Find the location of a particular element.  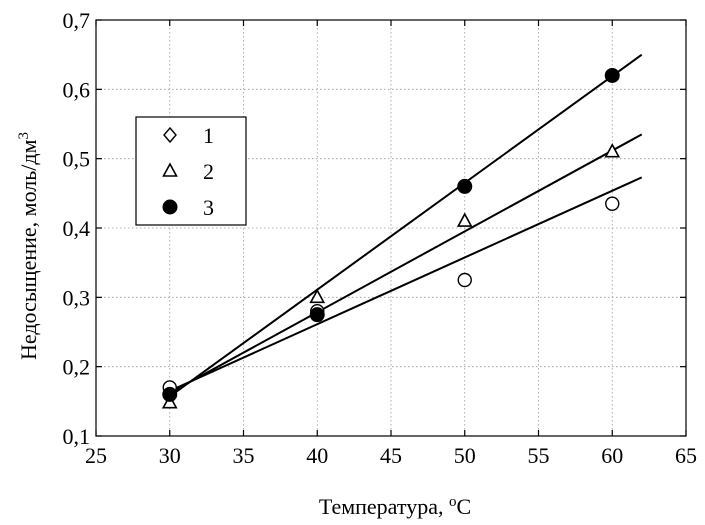

legend-box is located at coordinates (191, 171).